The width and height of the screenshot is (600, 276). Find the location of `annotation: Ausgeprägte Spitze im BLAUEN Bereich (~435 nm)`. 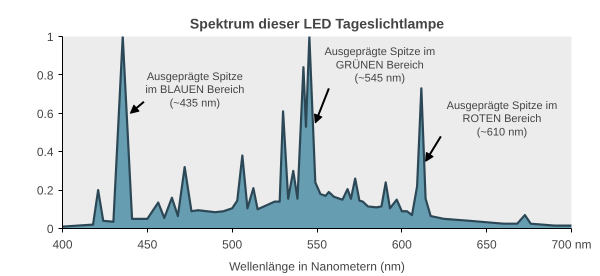

annotation: Ausgeprägte Spitze im BLAUEN Bereich (~435 nm) is located at coordinates (194, 90).